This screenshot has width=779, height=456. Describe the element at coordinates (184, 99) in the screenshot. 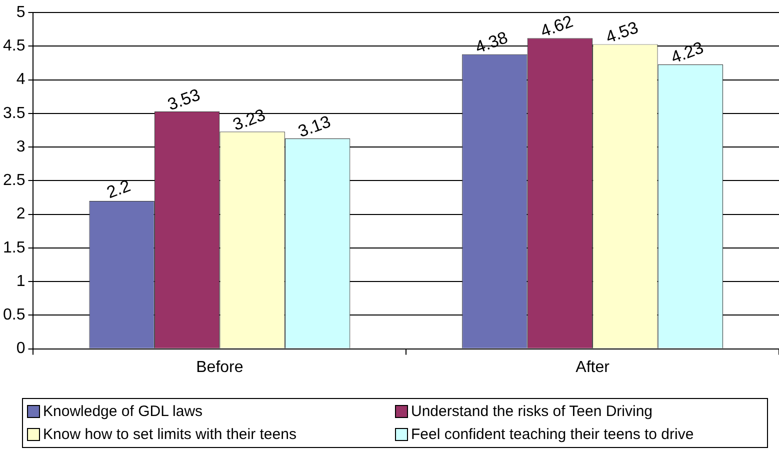

I see `data-label: 3.53` at that location.